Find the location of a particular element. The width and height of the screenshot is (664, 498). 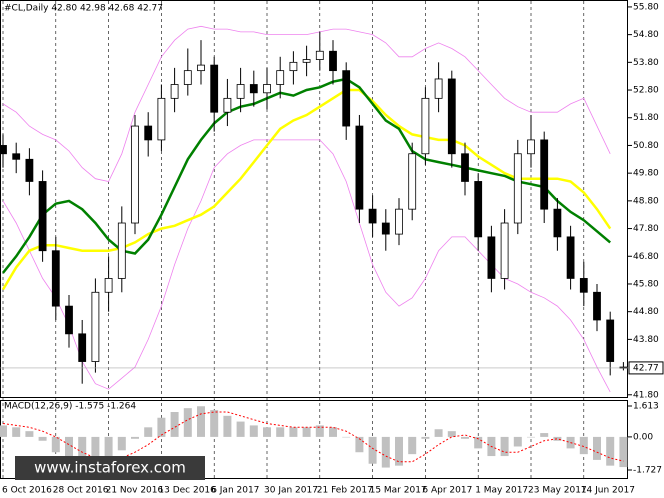

x-tick-label: 21 Nov 2016 is located at coordinates (135, 491).